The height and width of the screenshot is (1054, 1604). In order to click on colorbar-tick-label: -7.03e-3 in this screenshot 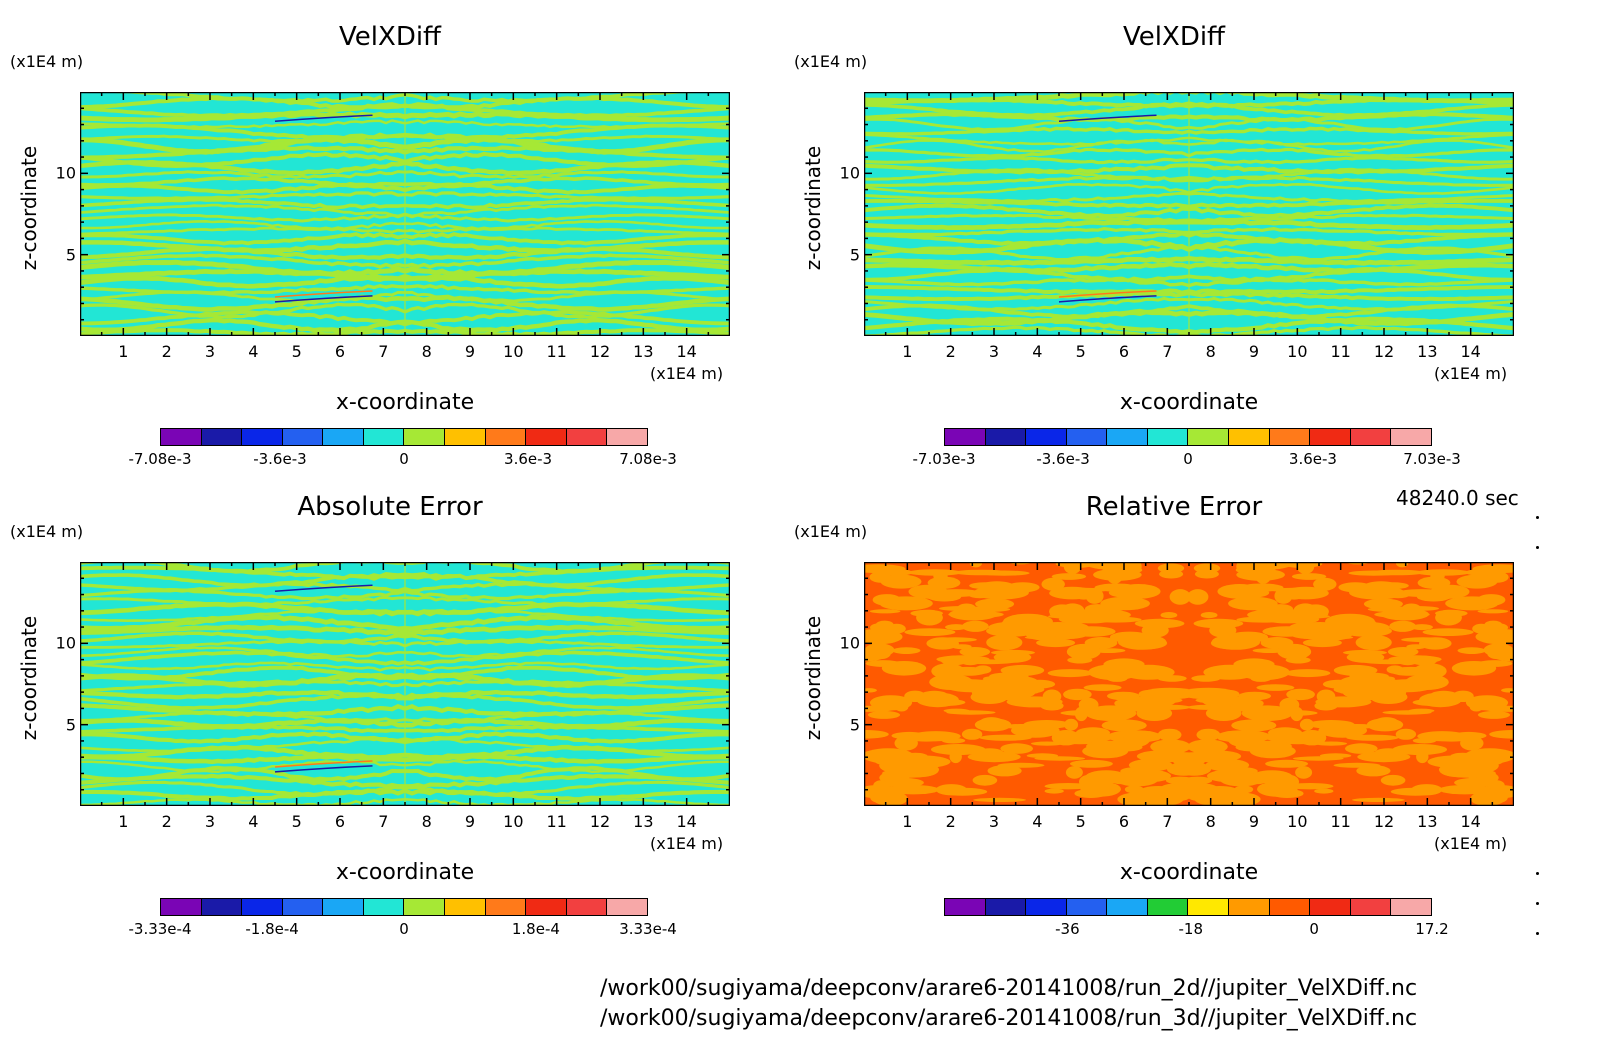, I will do `click(944, 459)`.